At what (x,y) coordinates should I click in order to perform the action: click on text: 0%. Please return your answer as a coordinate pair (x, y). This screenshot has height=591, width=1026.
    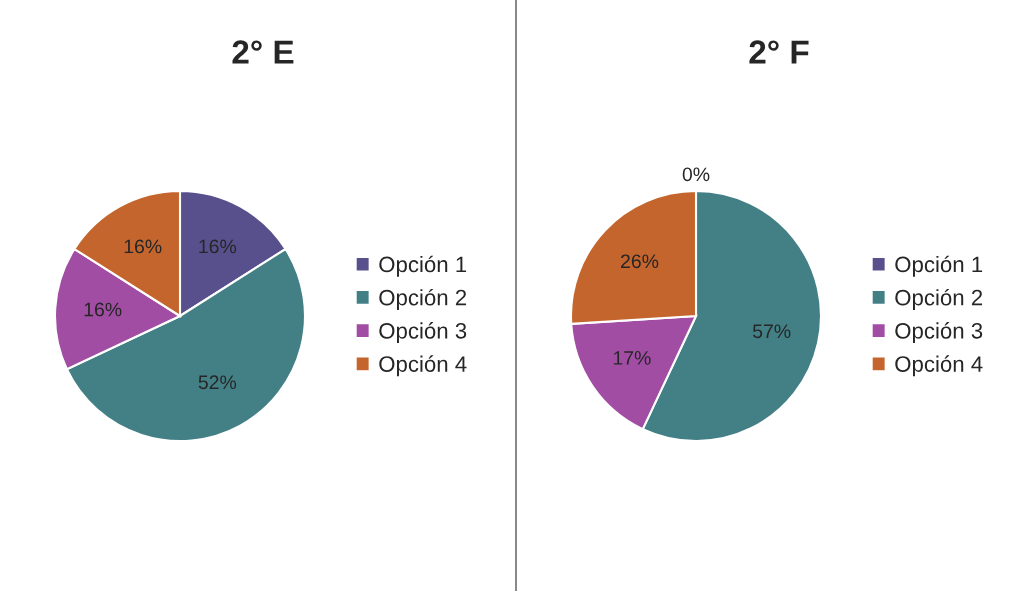
    Looking at the image, I should click on (696, 174).